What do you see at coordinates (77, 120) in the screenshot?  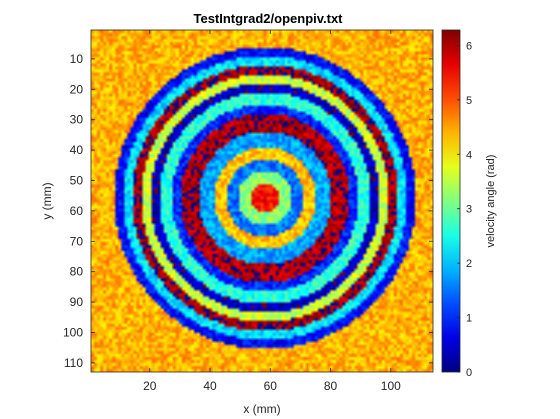 I see `y-tick-label: 30` at bounding box center [77, 120].